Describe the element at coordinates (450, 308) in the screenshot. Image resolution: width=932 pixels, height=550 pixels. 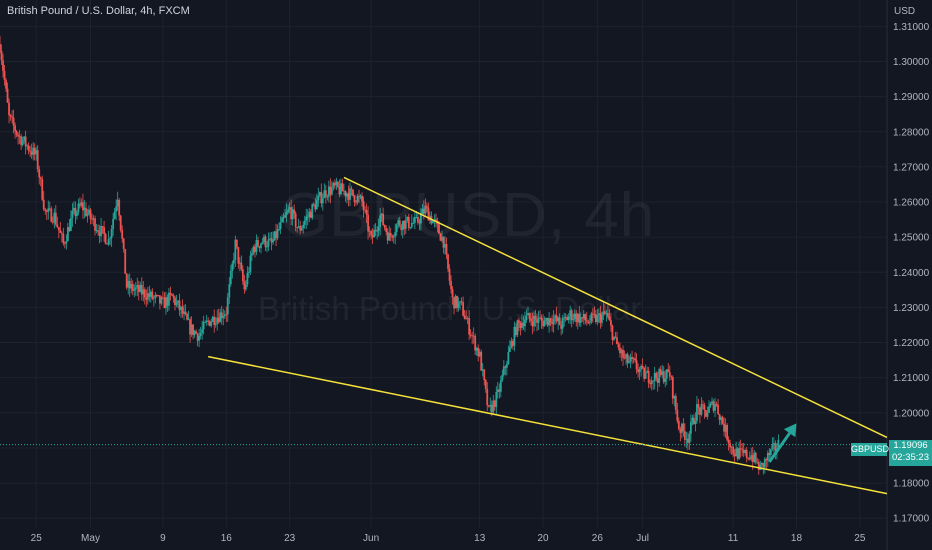
I see `watermark-name: British Pound / U.S. Dollar` at that location.